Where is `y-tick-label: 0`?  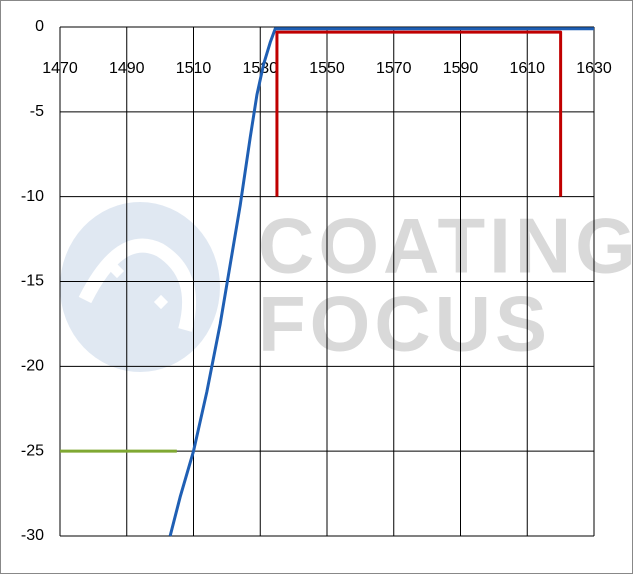 y-tick-label: 0 is located at coordinates (39, 26).